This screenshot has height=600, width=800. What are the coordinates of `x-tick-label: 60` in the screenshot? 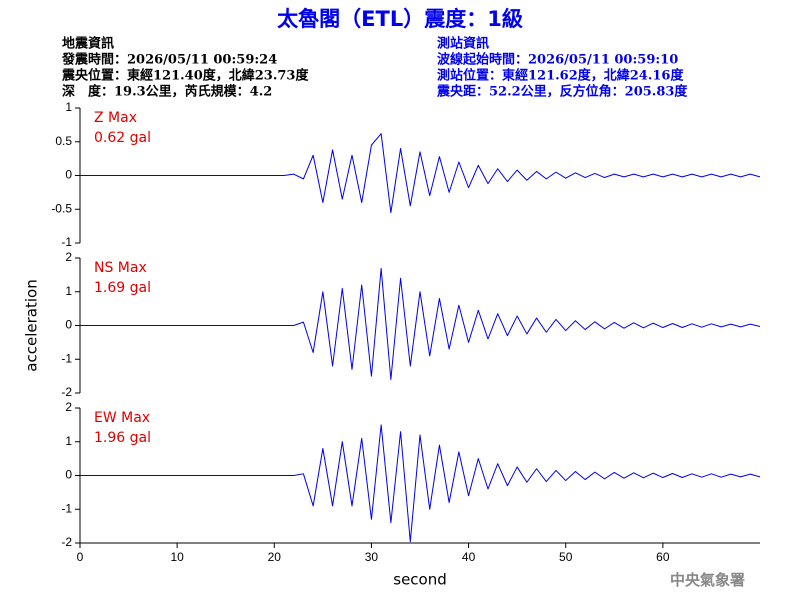 It's located at (663, 557).